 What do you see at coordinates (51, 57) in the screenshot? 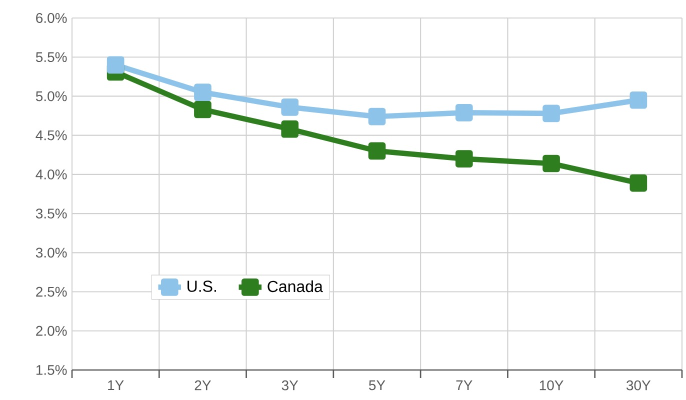
I see `y-tick-label: 5.5%` at bounding box center [51, 57].